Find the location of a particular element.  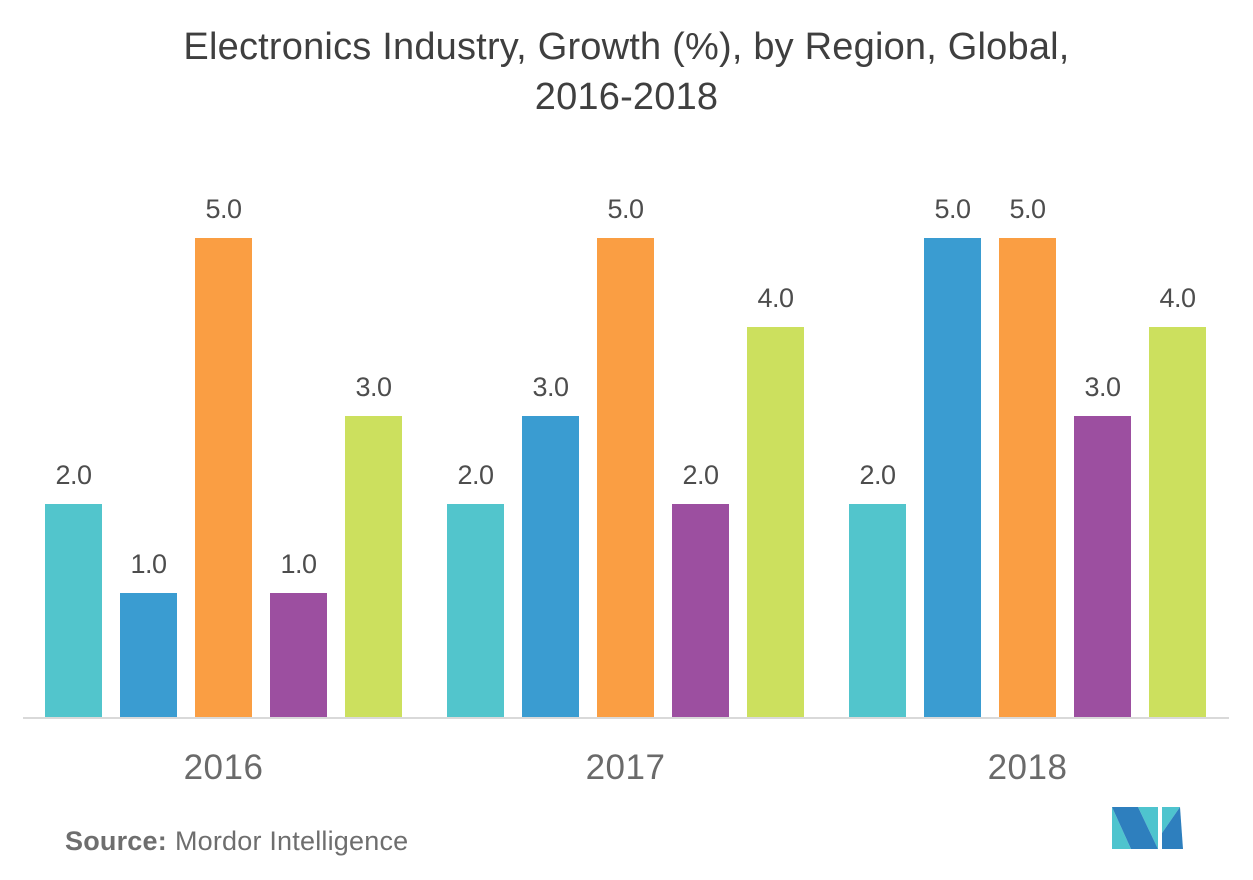

x-axis-label-2018: 2018 is located at coordinates (1027, 767).